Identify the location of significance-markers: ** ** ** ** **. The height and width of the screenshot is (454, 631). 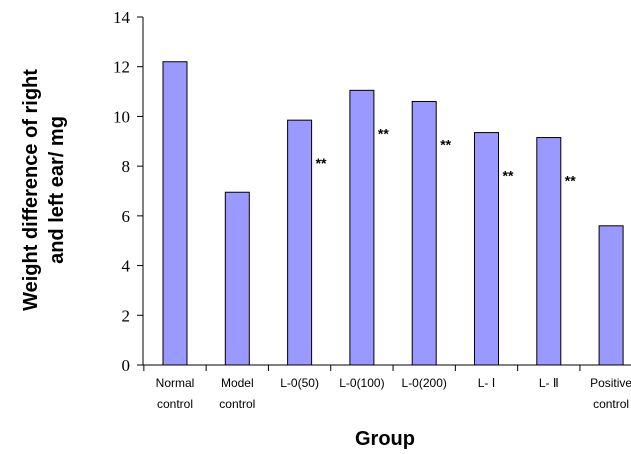
(446, 156).